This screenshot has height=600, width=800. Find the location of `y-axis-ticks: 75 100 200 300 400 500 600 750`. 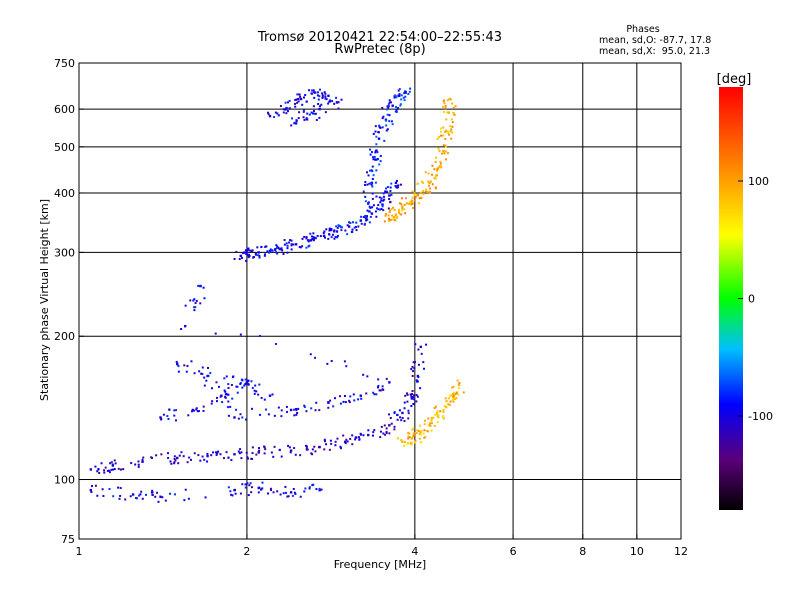

y-axis-ticks: 75 100 200 300 400 500 600 750 is located at coordinates (69, 301).